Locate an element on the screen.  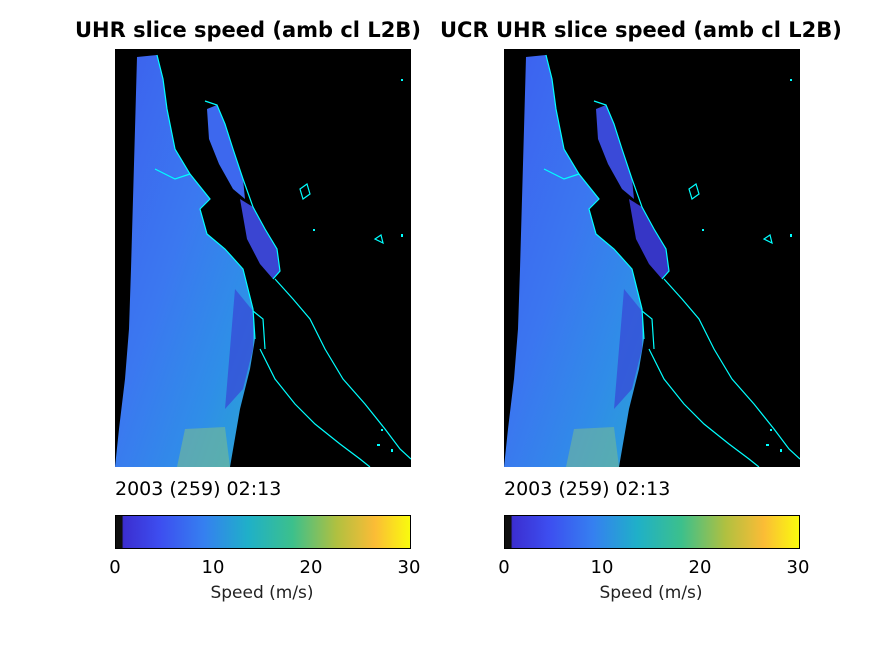
panel-2-title: UCR UHR slice speed (amb cl L2B) is located at coordinates (641, 30).